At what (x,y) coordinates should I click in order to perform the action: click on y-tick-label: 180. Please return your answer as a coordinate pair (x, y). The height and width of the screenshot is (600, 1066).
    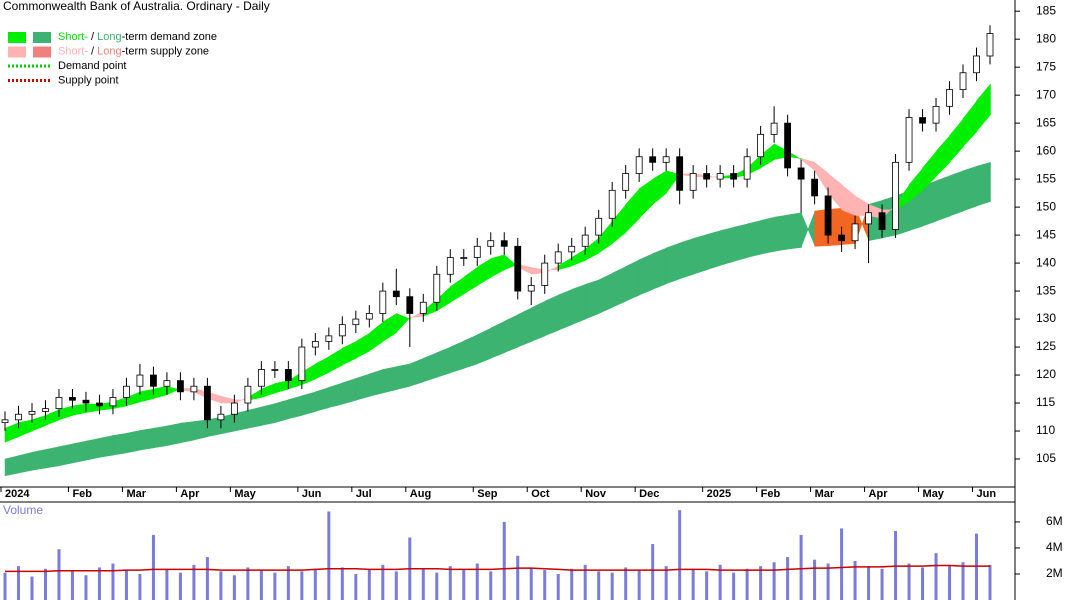
    Looking at the image, I should click on (1046, 38).